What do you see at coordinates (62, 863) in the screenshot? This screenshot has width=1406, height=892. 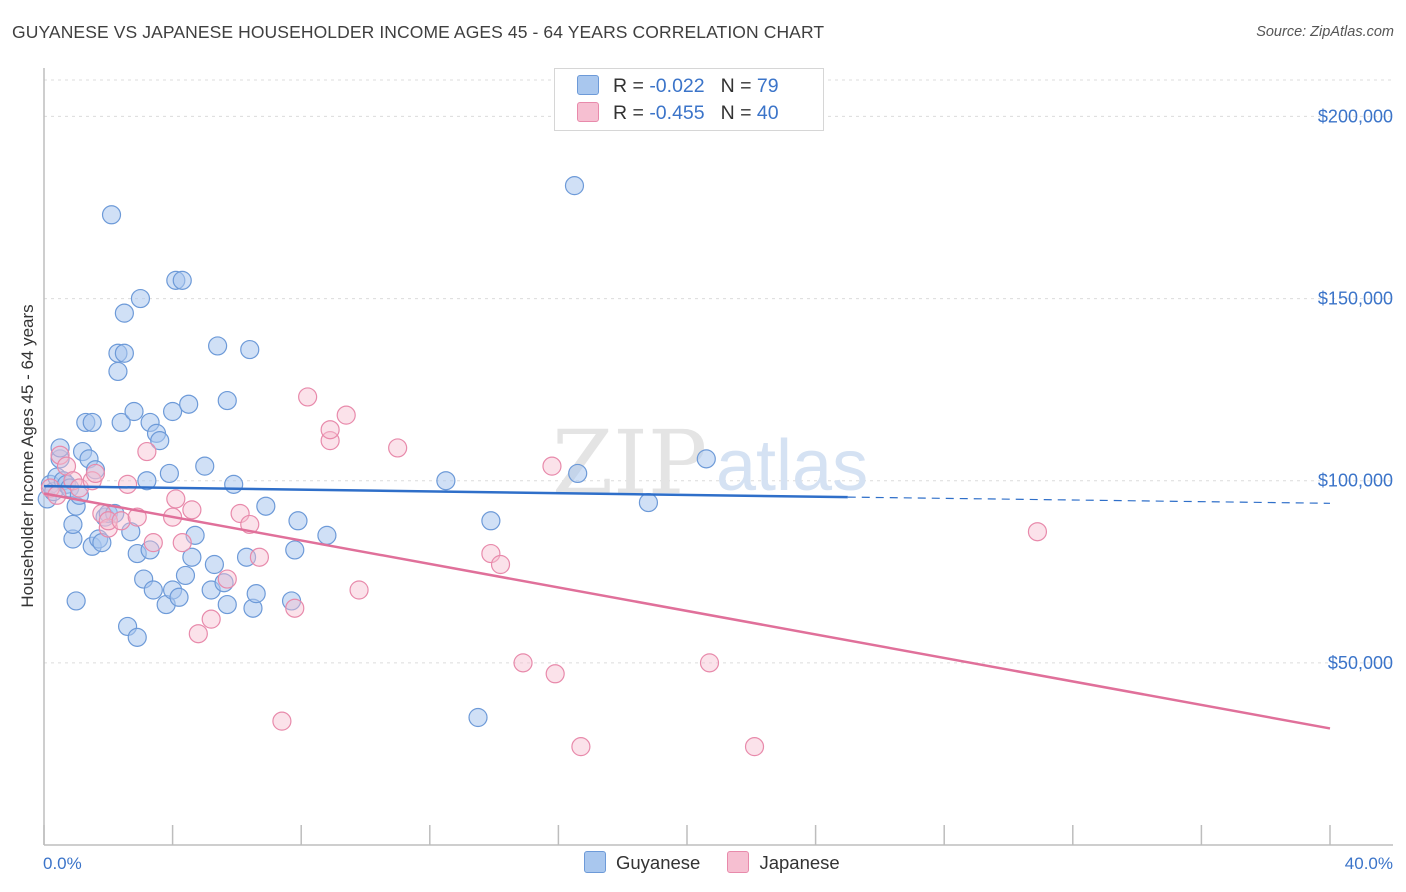 I see `x-tick-label-min: 0.0%` at bounding box center [62, 863].